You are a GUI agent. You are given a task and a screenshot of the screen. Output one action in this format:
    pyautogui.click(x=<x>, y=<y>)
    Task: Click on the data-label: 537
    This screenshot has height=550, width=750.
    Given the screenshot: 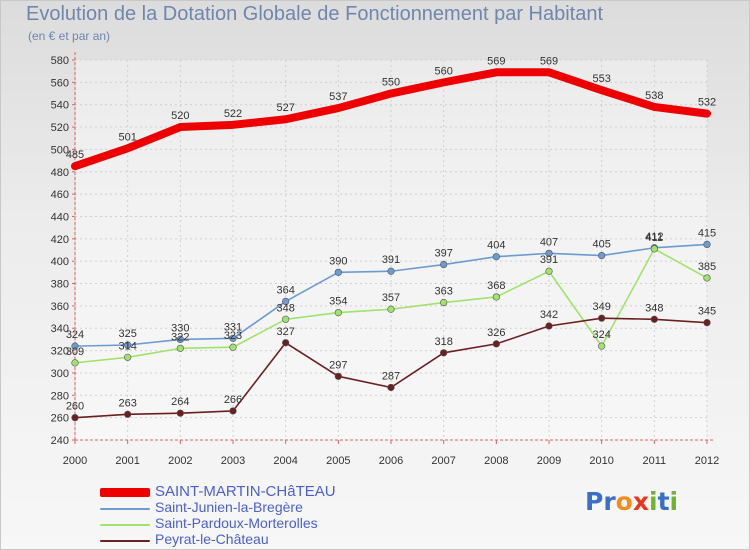 What is the action you would take?
    pyautogui.click(x=338, y=97)
    